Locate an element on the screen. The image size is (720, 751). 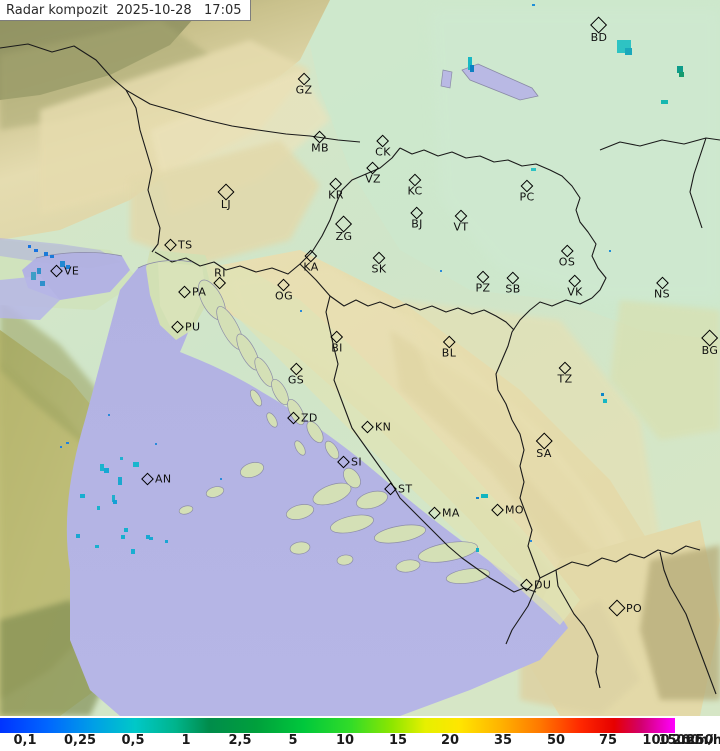
legend-tick-10: 50 is located at coordinates (556, 740).